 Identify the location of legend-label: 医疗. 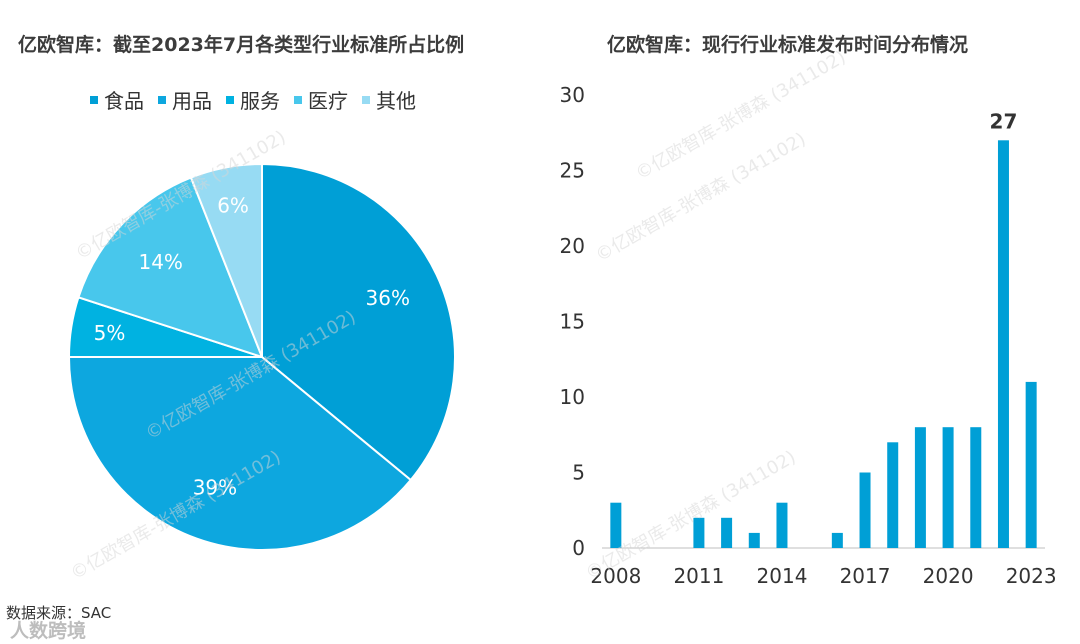
(328, 101).